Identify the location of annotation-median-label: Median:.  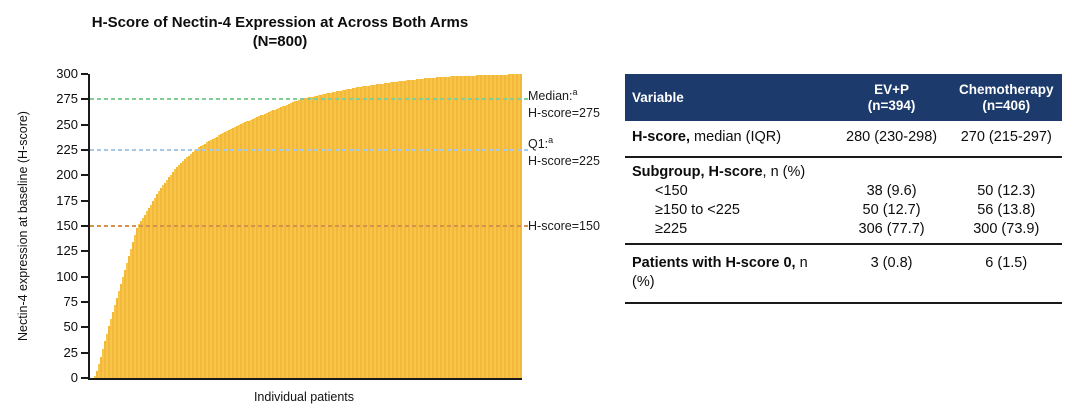
(550, 96).